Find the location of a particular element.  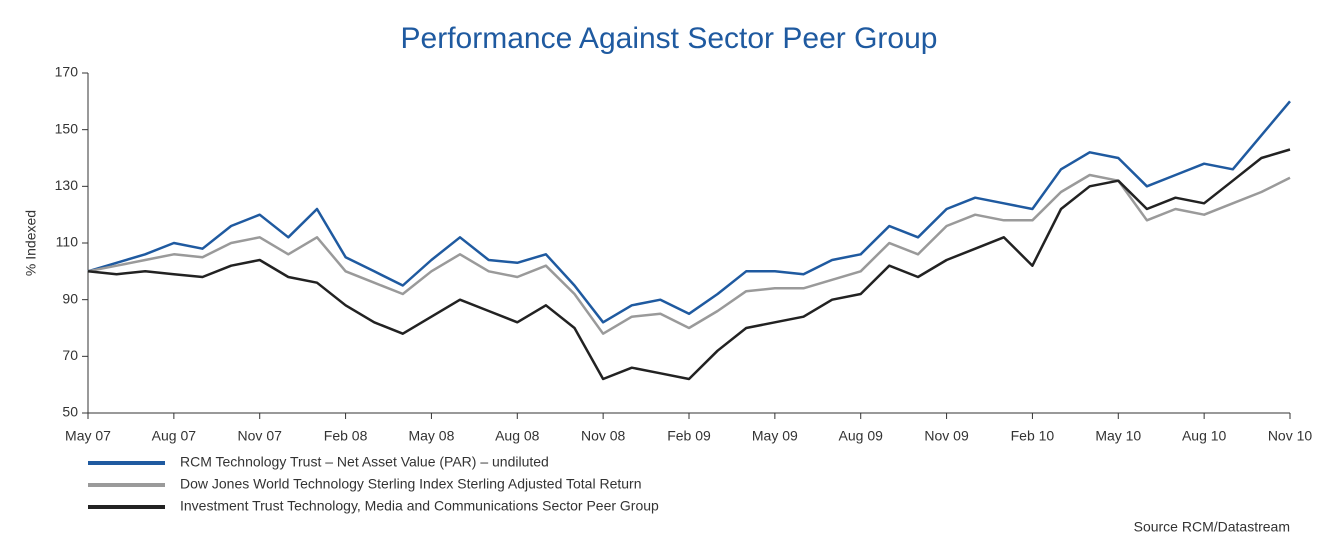

x-tick-label: Feb 08 is located at coordinates (346, 436).